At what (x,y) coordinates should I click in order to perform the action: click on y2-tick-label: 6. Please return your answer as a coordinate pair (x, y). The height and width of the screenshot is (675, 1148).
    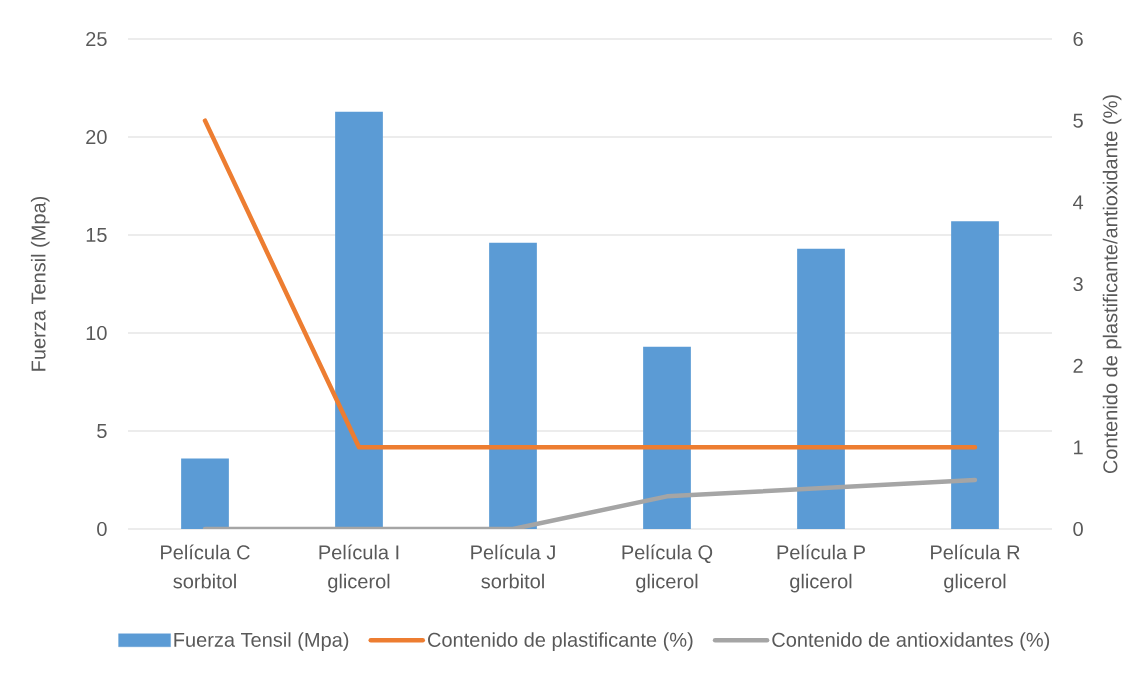
    Looking at the image, I should click on (1078, 39).